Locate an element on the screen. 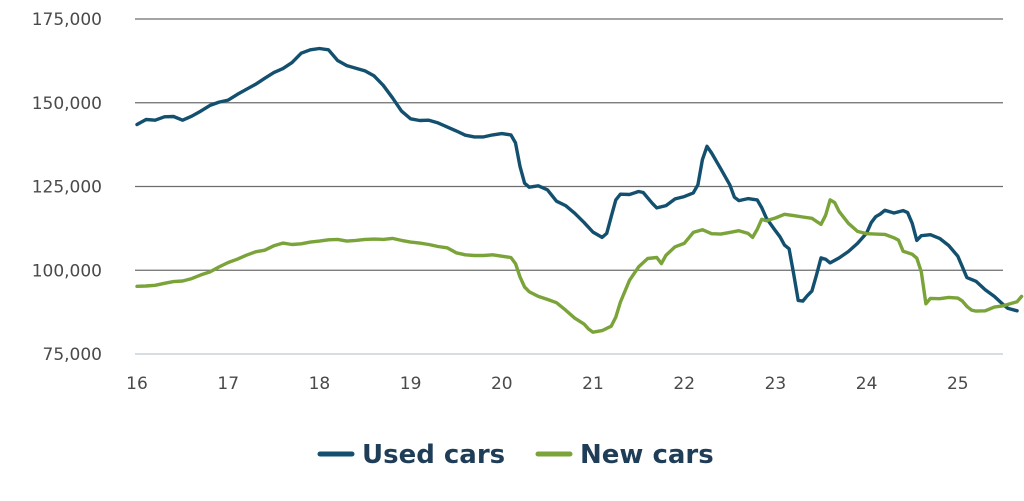 Image resolution: width=1024 pixels, height=501 pixels. y-axis-tick-labels: 75,000 100,000 125,000 150,000 175,000 is located at coordinates (67, 187).